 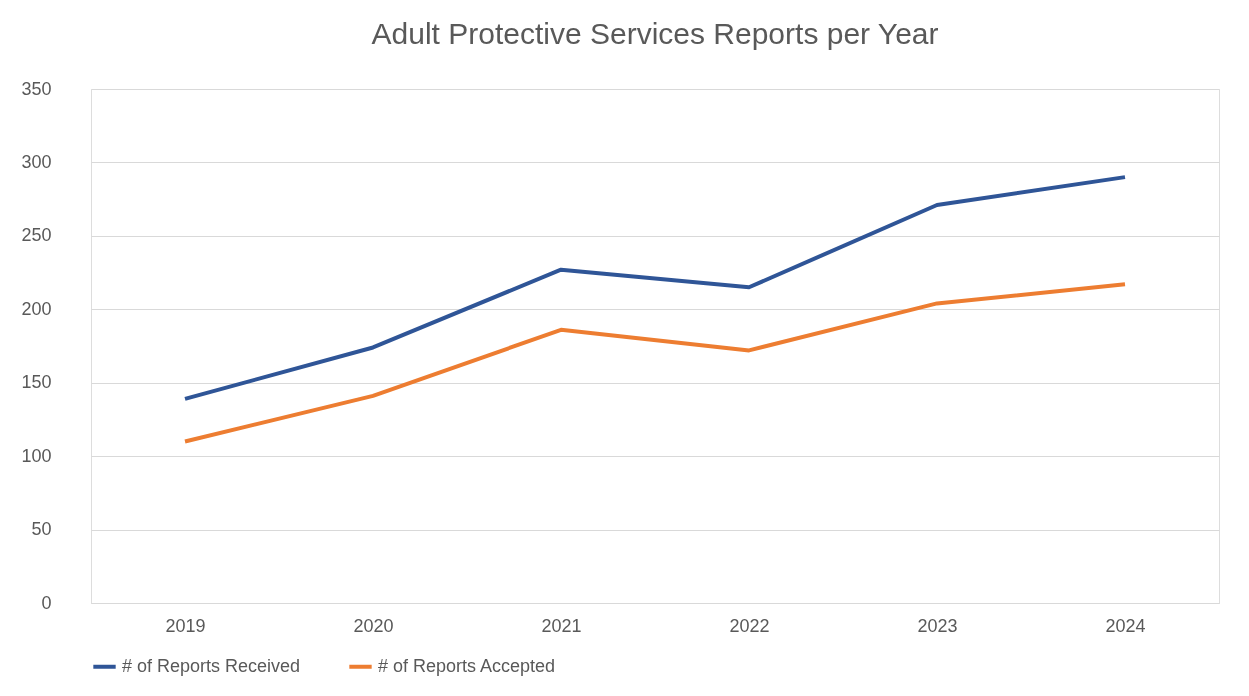 I want to click on y-tick-label: 300, so click(x=36, y=161).